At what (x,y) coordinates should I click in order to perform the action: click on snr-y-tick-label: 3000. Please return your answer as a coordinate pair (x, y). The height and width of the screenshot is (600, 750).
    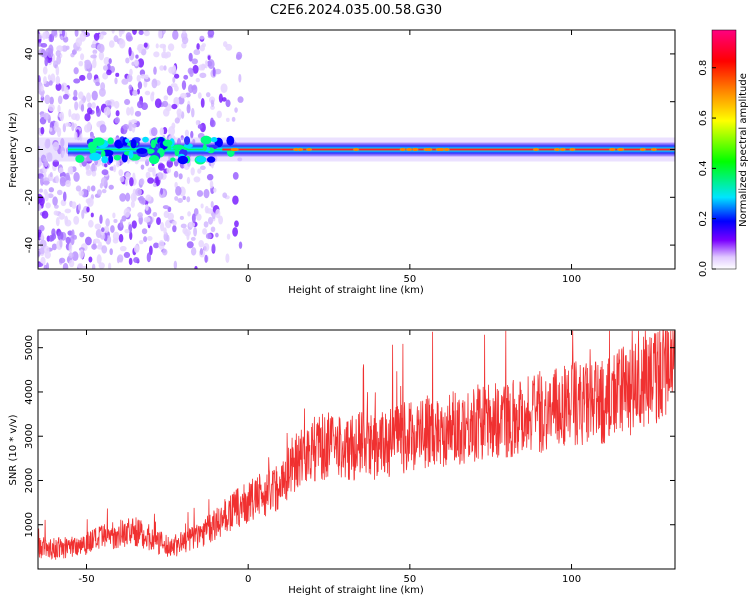
    Looking at the image, I should click on (29, 435).